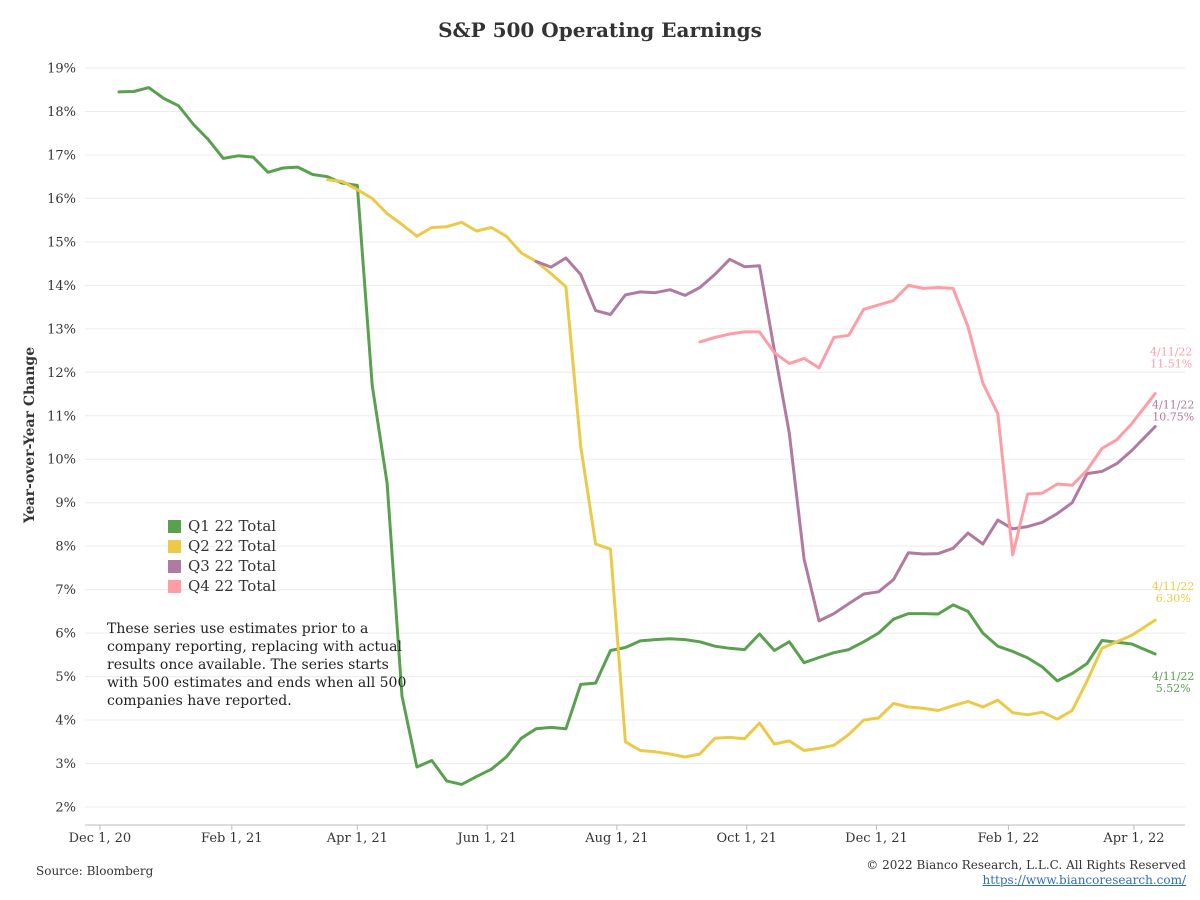  What do you see at coordinates (61, 242) in the screenshot?
I see `y-tick-label: 15%` at bounding box center [61, 242].